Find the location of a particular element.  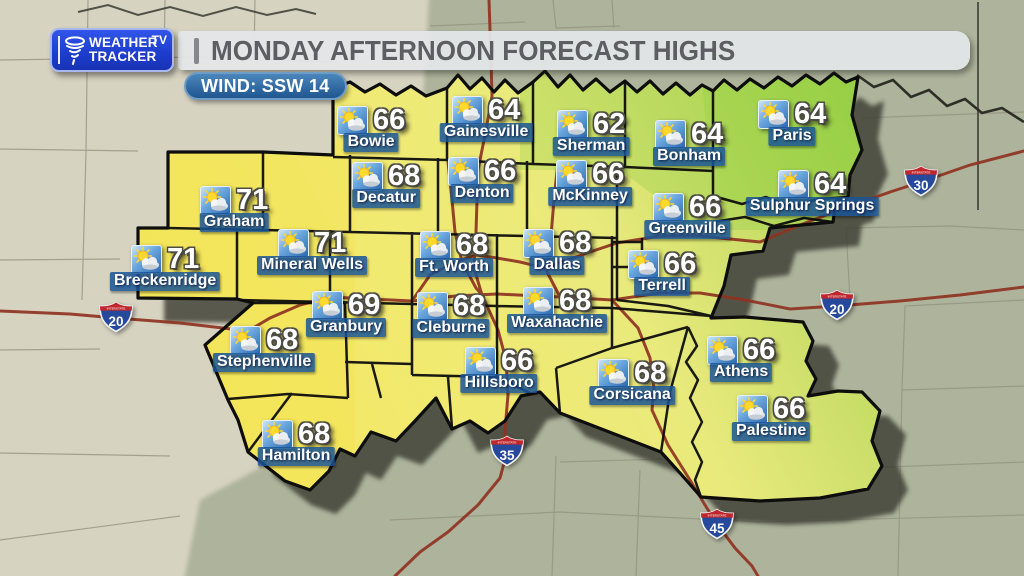

logo-line2: TRACKER is located at coordinates (123, 56).